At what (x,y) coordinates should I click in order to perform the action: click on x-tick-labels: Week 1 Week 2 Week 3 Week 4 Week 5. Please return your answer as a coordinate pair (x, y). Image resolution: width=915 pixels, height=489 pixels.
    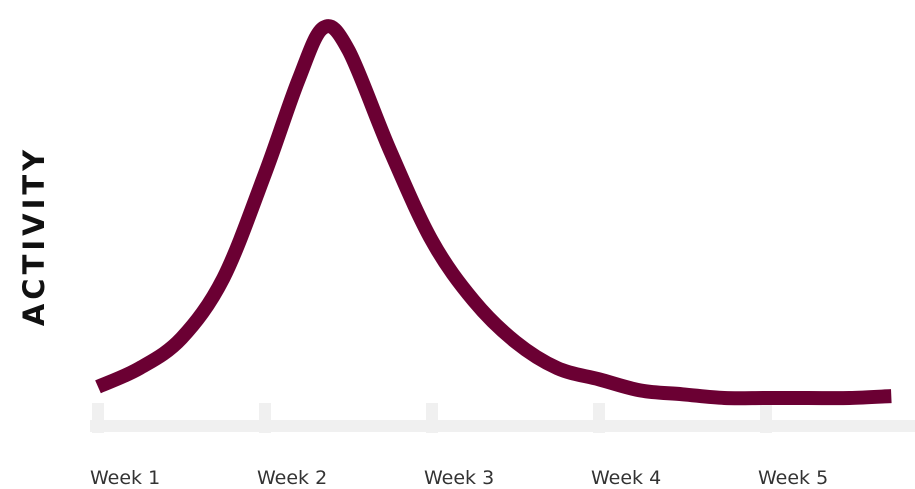
    Looking at the image, I should click on (459, 478).